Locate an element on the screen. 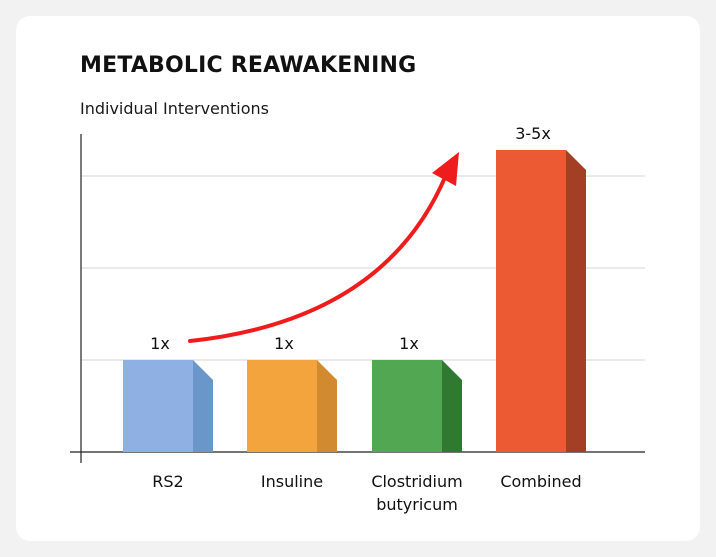 The width and height of the screenshot is (716, 557). x-tick-label-clostridium-butyricum-line1: Clostridium is located at coordinates (416, 481).